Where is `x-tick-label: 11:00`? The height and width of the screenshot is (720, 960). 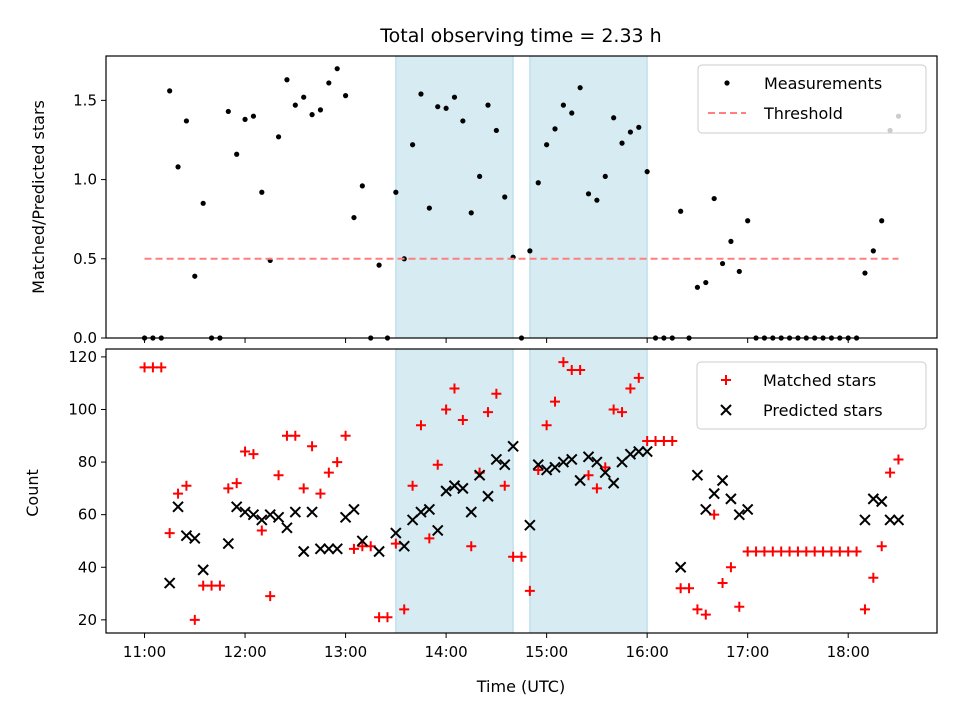 x-tick-label: 11:00 is located at coordinates (144, 652).